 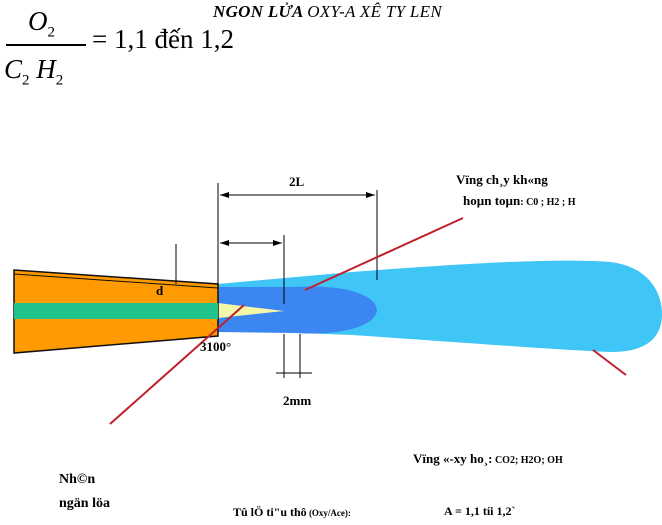 I want to click on dimension-L-arrow-right, so click(x=277, y=243).